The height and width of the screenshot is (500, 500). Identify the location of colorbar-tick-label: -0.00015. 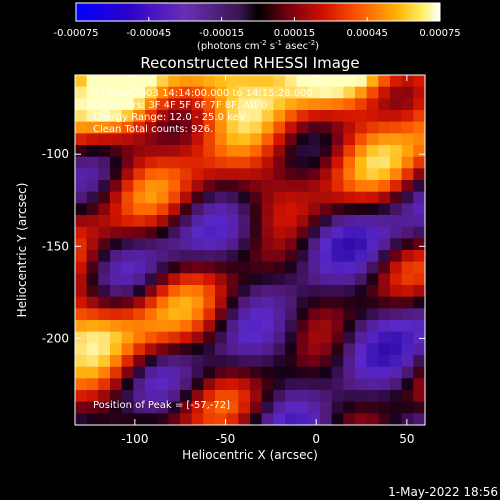
(221, 33).